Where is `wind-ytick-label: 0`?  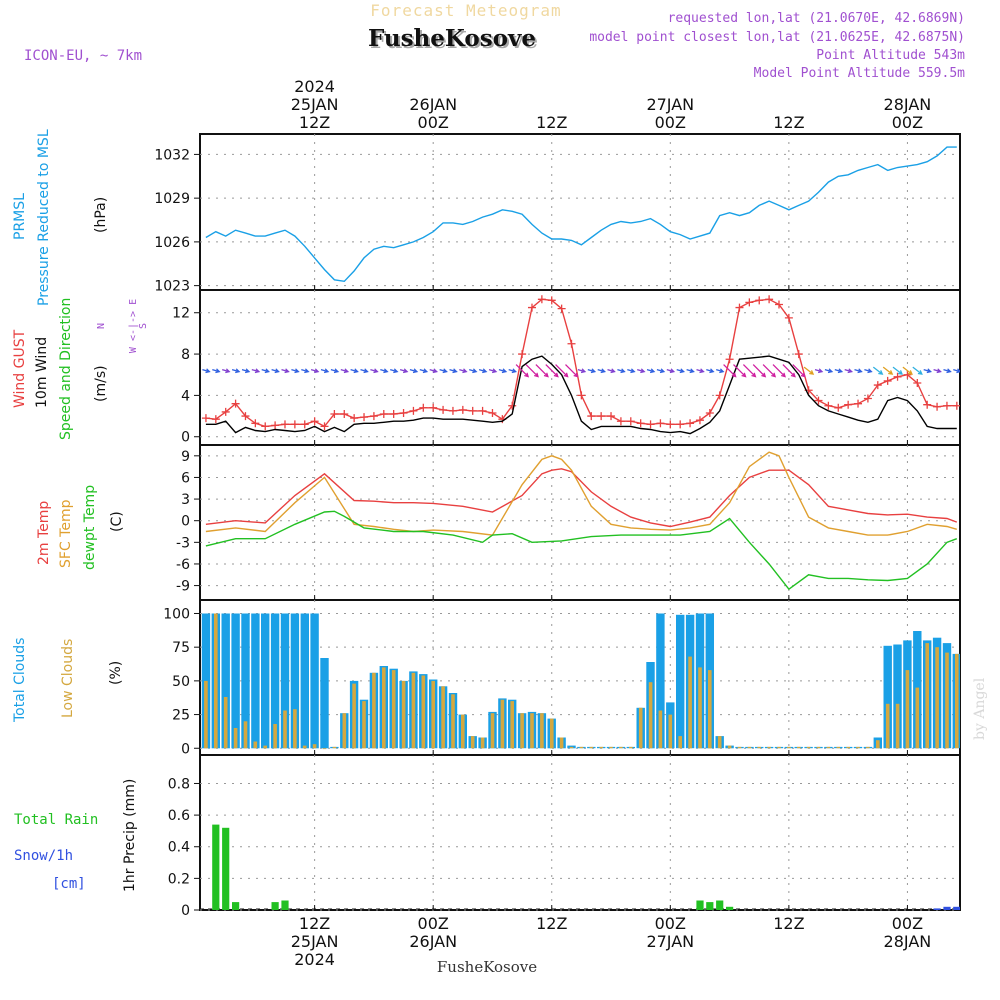
wind-ytick-label: 0 is located at coordinates (185, 438).